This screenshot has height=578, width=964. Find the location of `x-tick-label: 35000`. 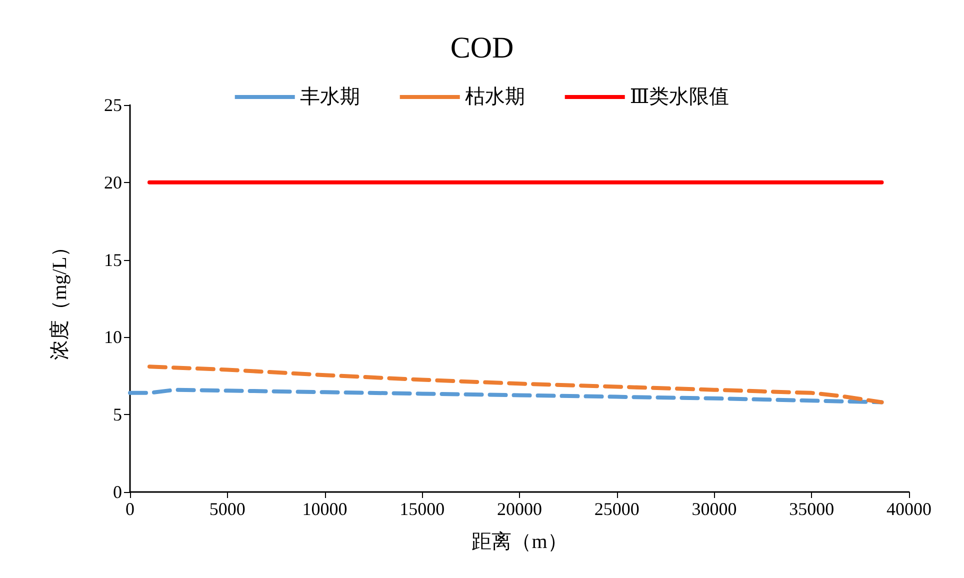

x-tick-label: 35000 is located at coordinates (811, 509).